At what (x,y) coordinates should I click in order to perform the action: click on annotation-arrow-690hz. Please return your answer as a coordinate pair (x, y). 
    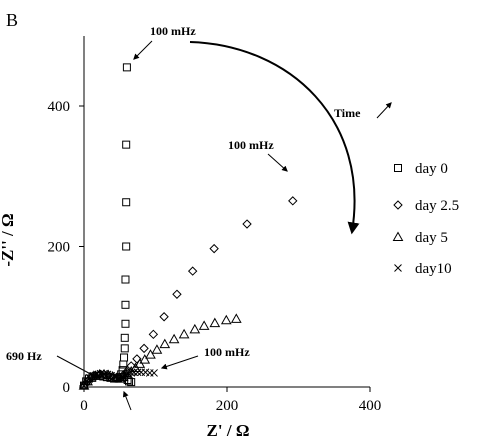
    Looking at the image, I should click on (78, 367).